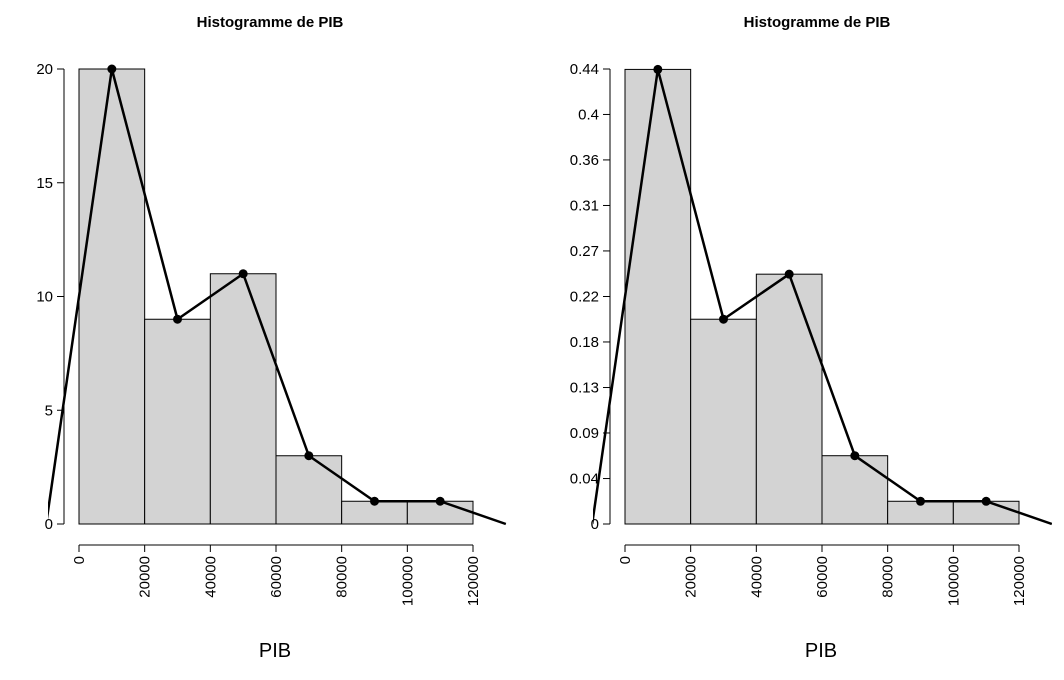  What do you see at coordinates (584, 342) in the screenshot?
I see `y-tick-label: 0.18` at bounding box center [584, 342].